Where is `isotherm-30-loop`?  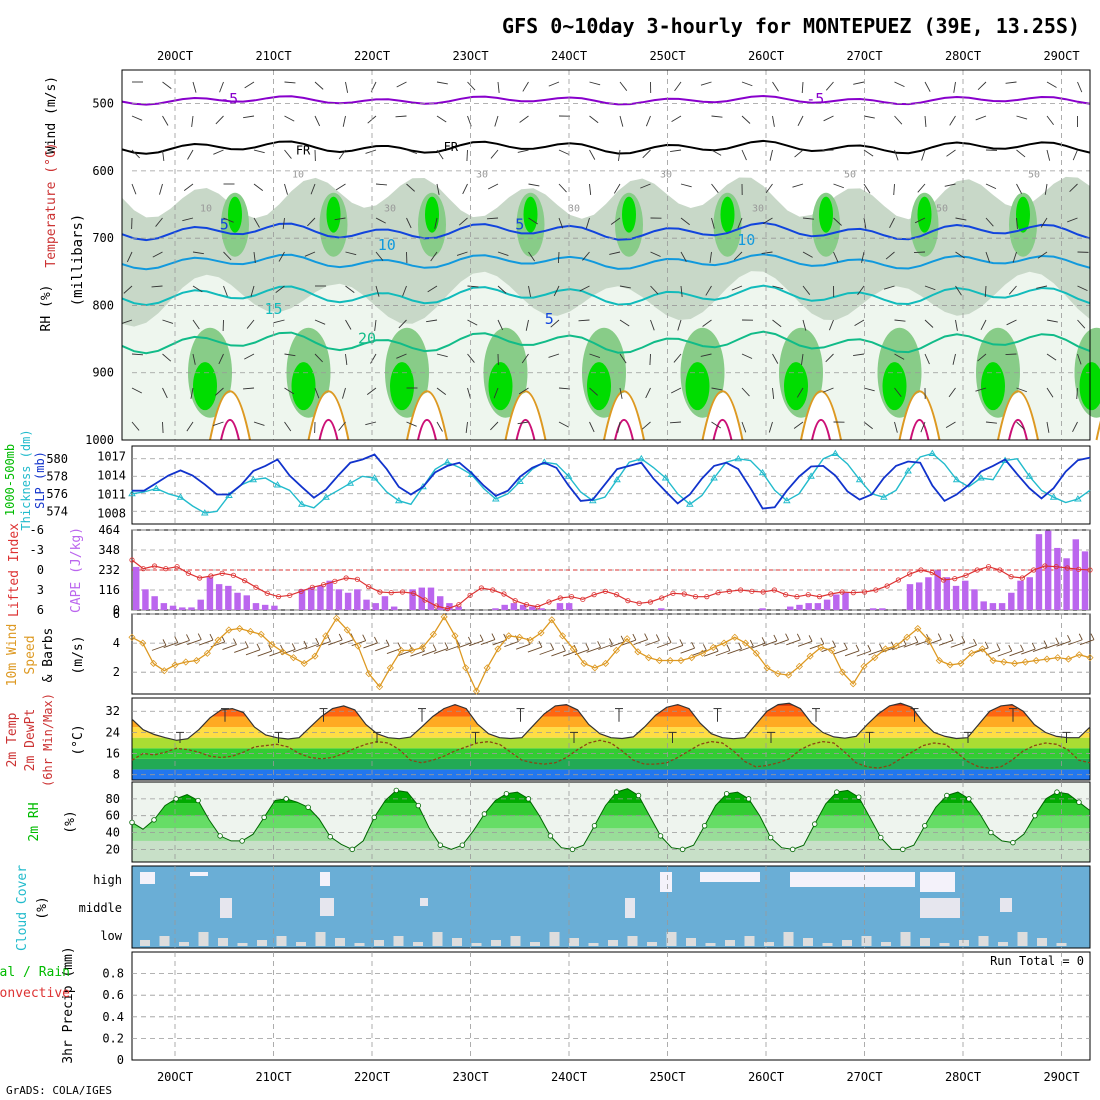 isotherm-30-loop is located at coordinates (1018, 429).